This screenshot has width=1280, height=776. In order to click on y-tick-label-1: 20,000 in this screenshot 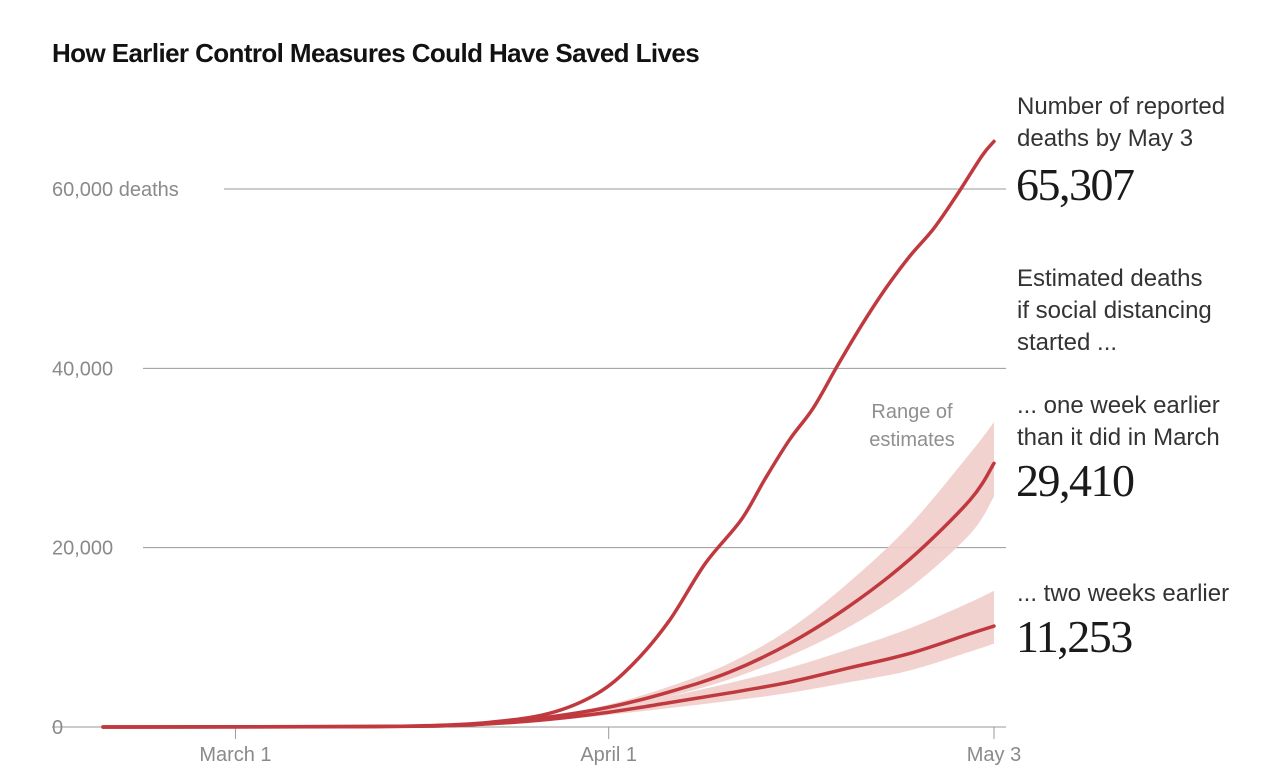, I will do `click(82, 549)`.